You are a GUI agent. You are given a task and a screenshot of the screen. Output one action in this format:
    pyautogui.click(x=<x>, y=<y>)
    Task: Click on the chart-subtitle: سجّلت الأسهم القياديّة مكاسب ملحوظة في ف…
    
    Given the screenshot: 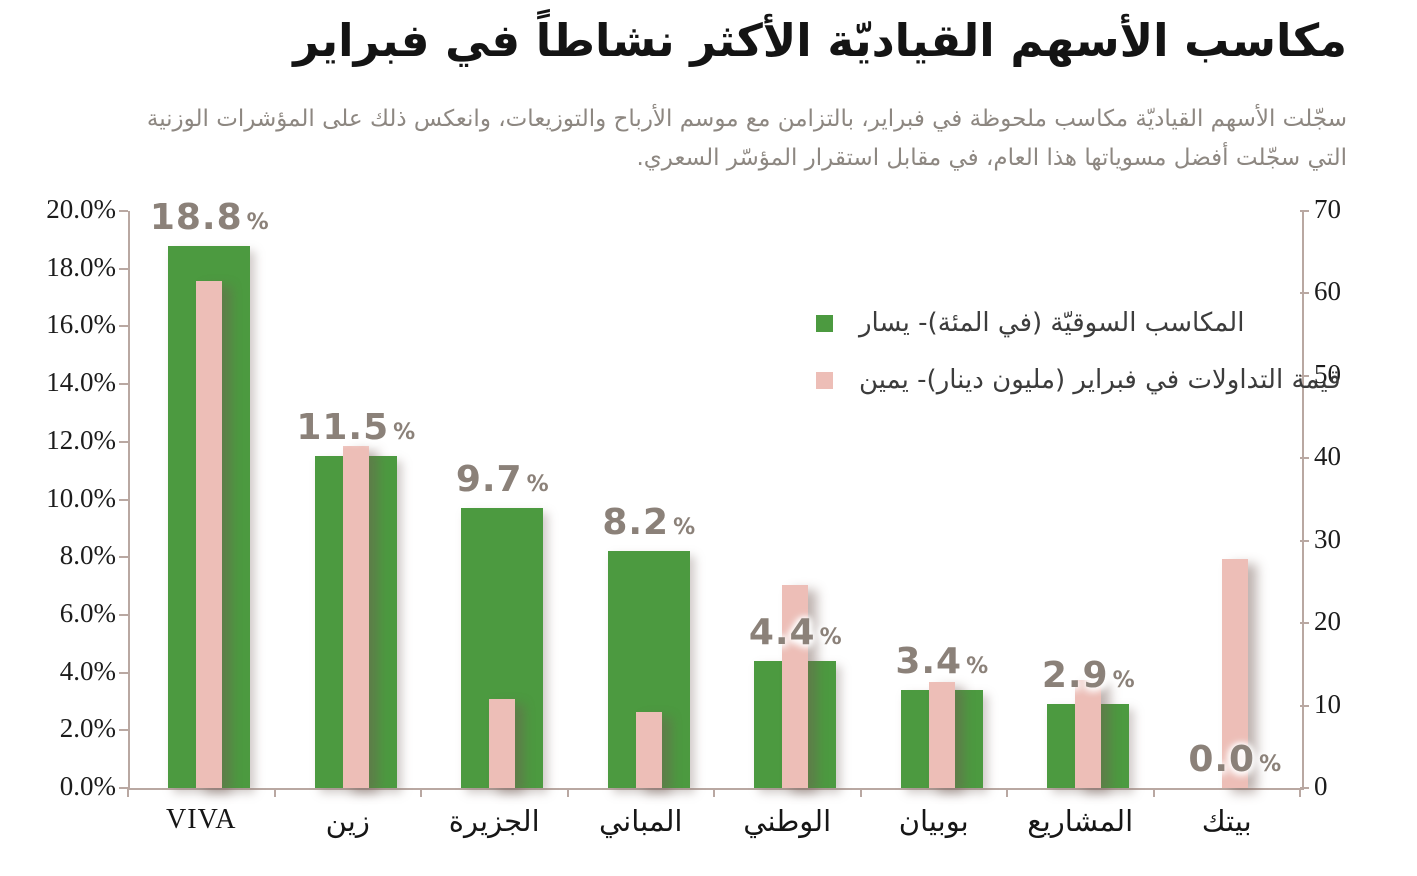 What is the action you would take?
    pyautogui.click(x=747, y=139)
    